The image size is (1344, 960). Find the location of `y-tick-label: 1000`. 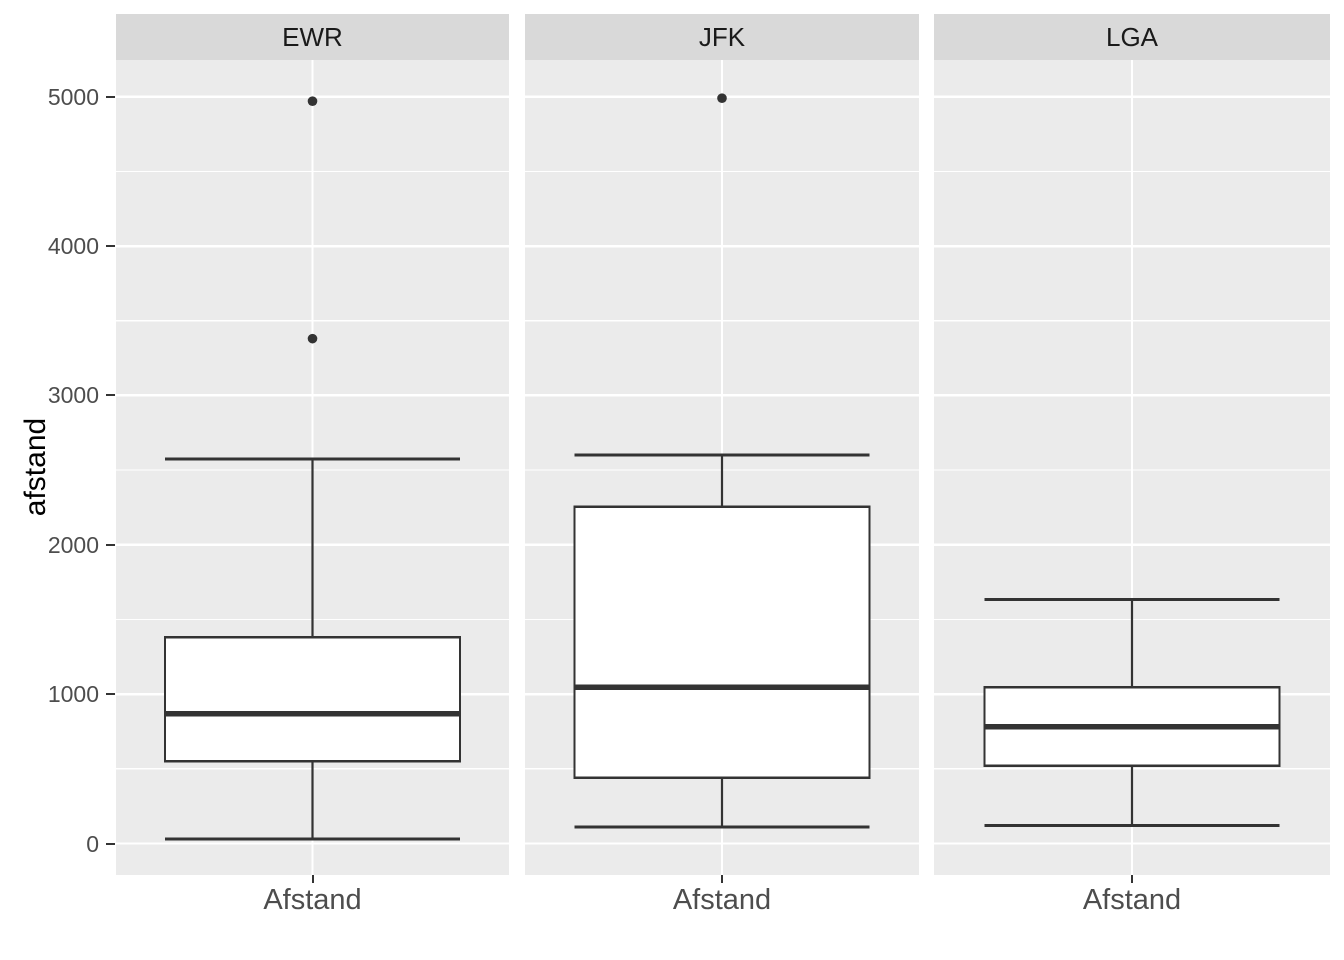

y-tick-label: 1000 is located at coordinates (73, 694).